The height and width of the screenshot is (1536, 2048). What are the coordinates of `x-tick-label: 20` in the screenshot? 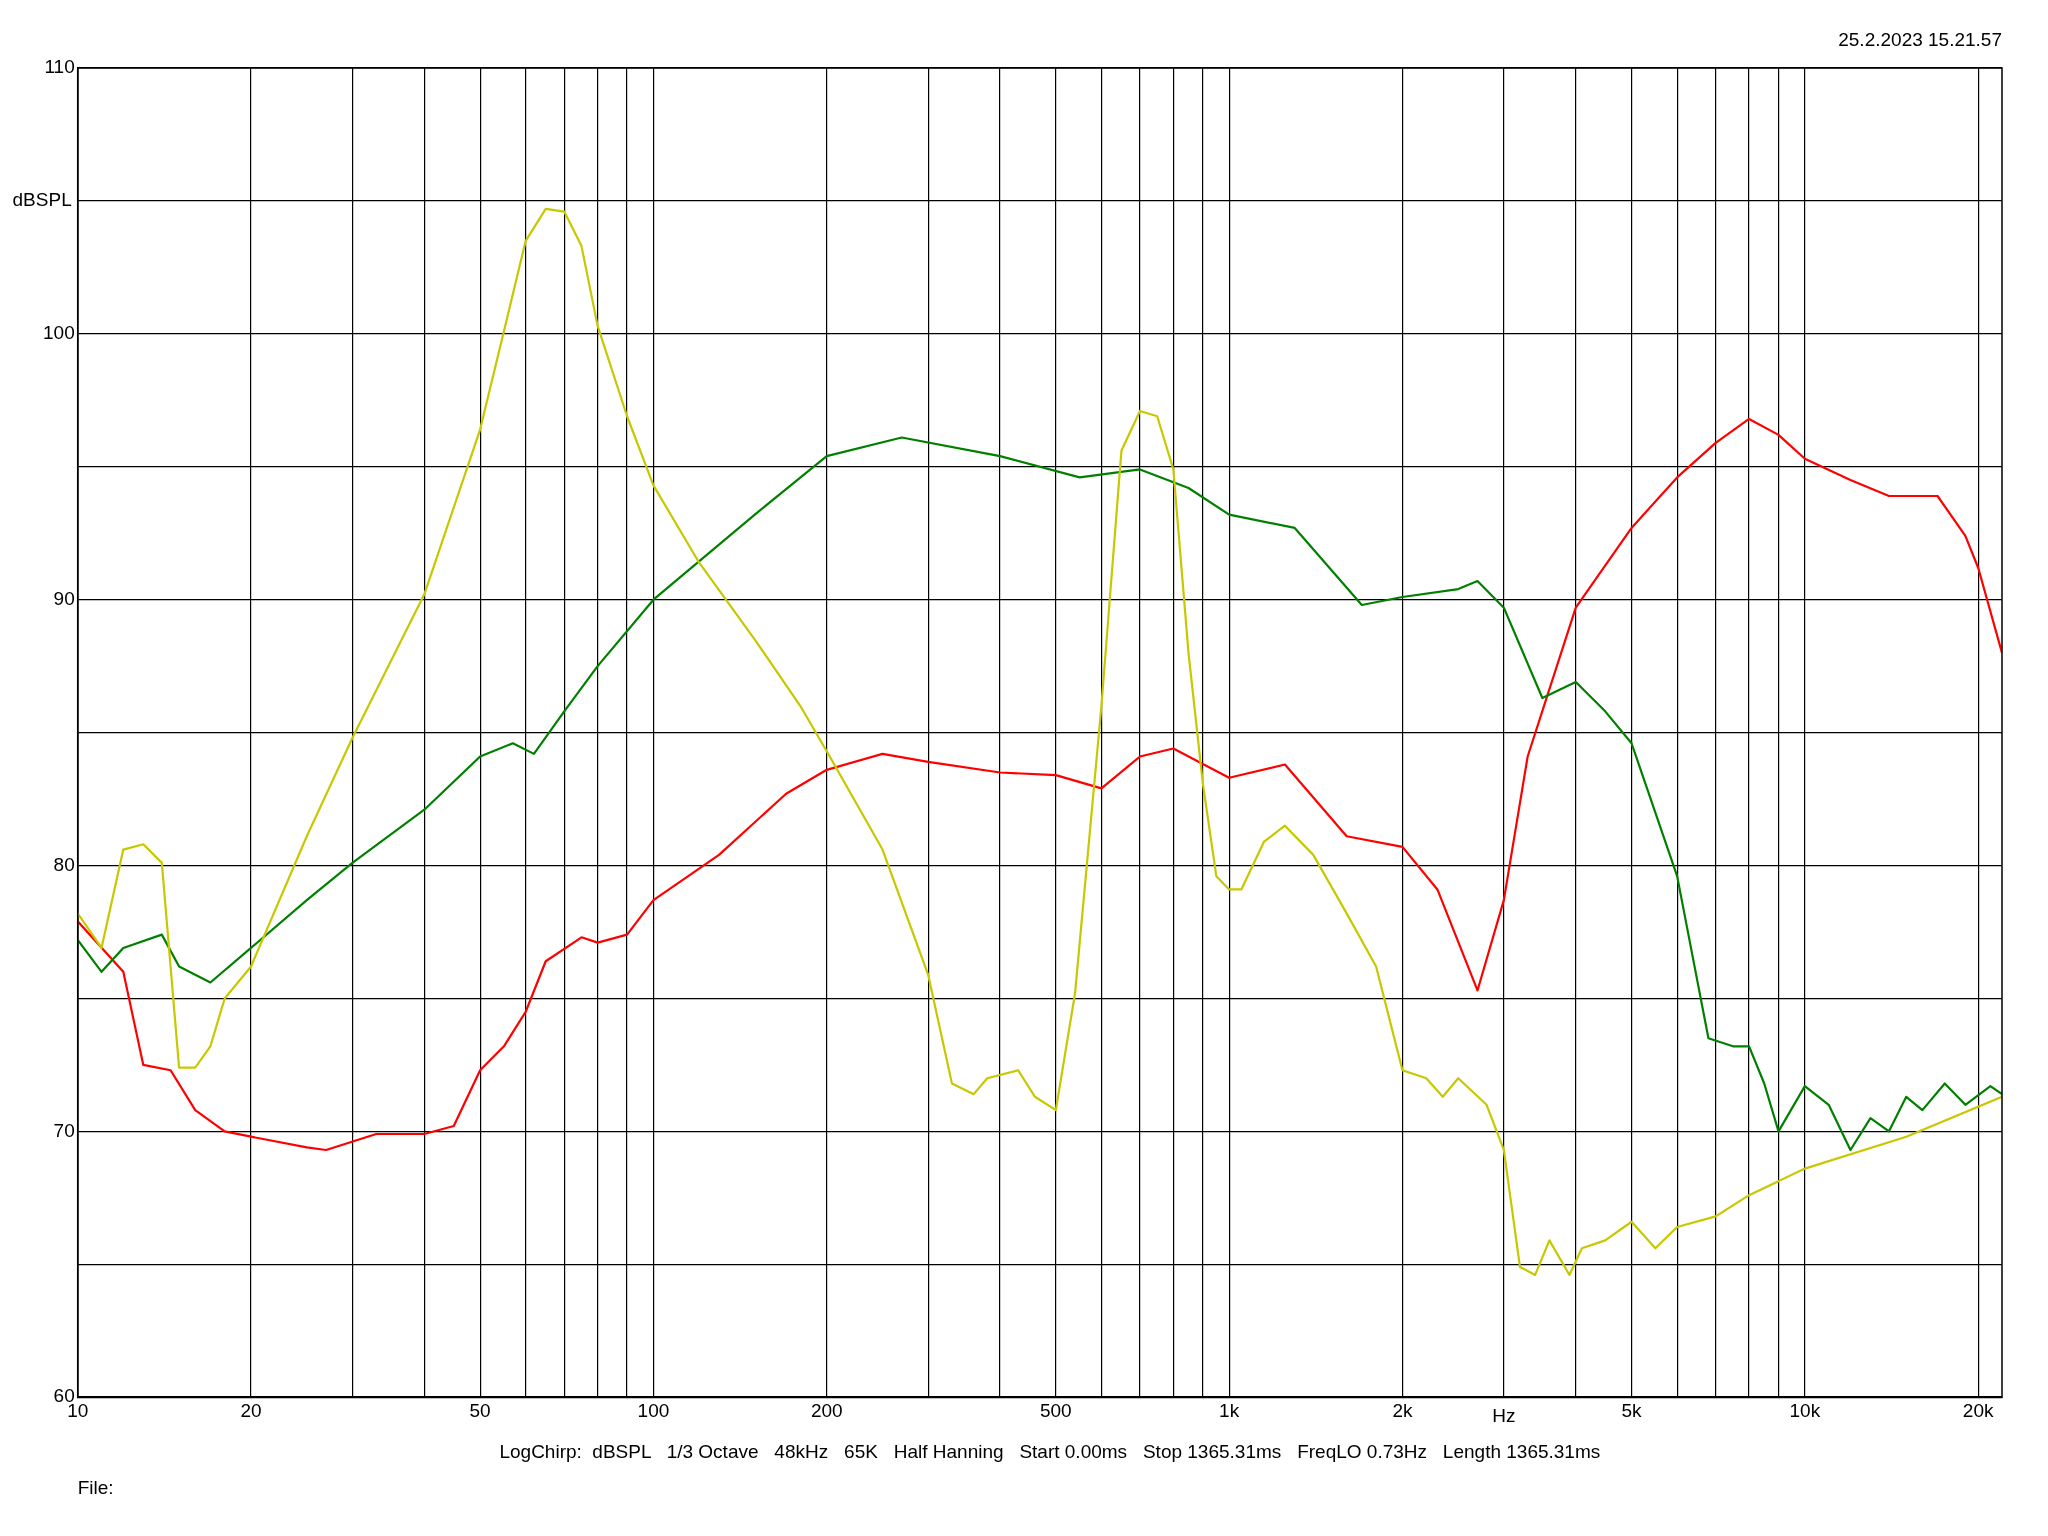 It's located at (251, 1410).